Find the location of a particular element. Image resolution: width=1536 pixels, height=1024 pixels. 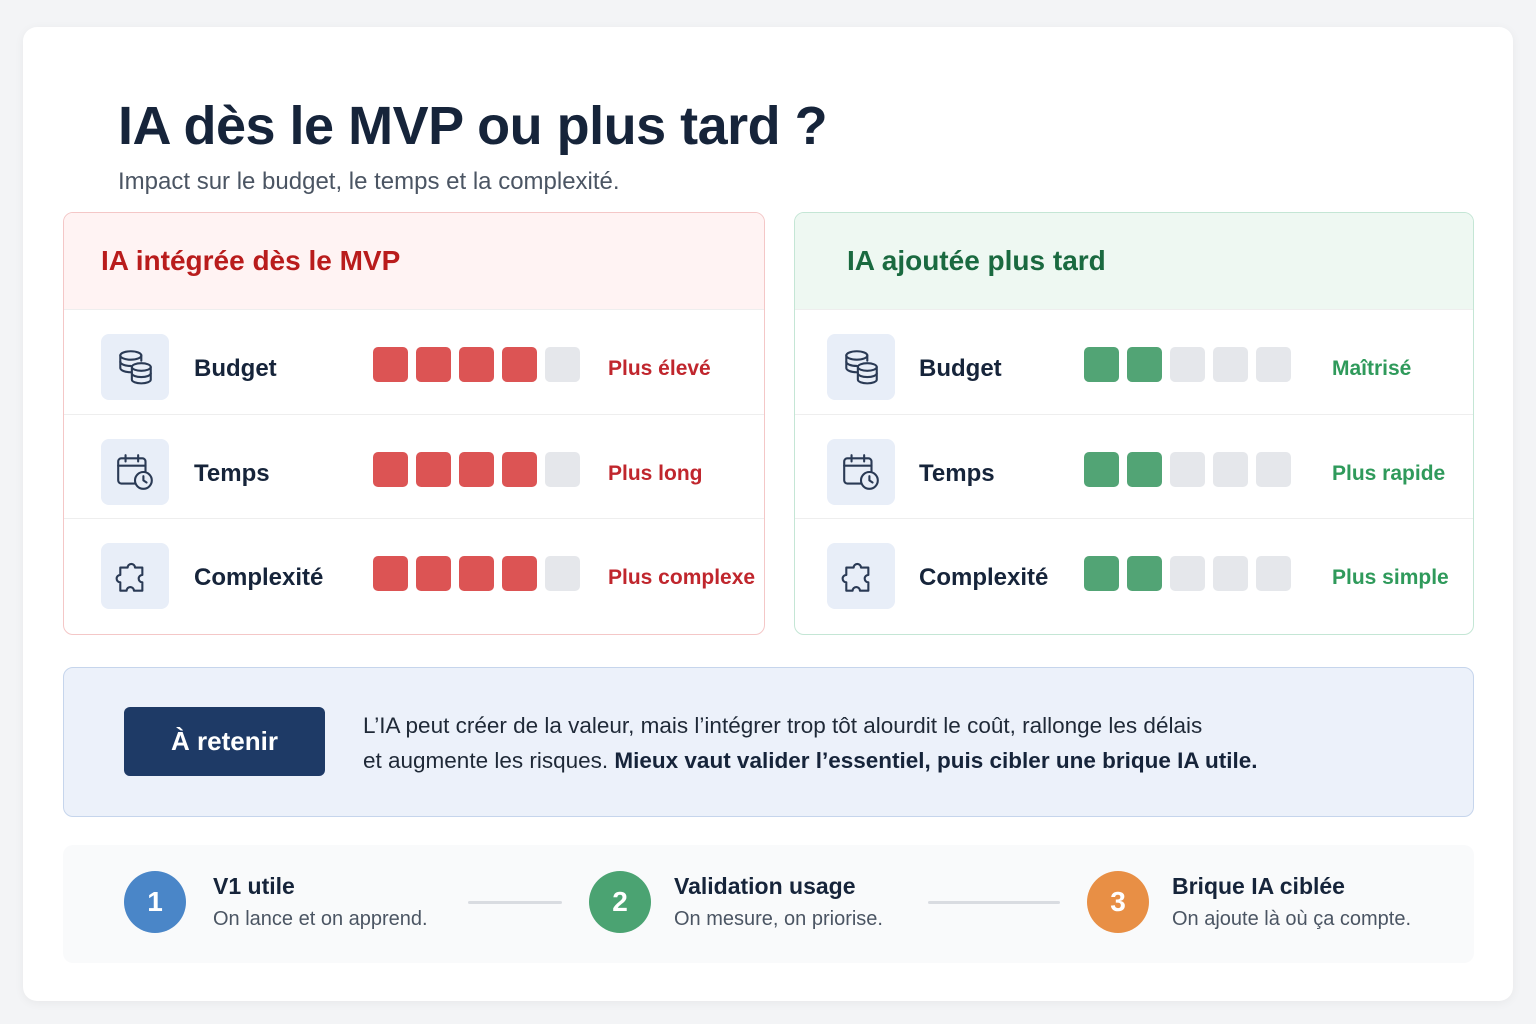

row-status: Plus long is located at coordinates (655, 473).